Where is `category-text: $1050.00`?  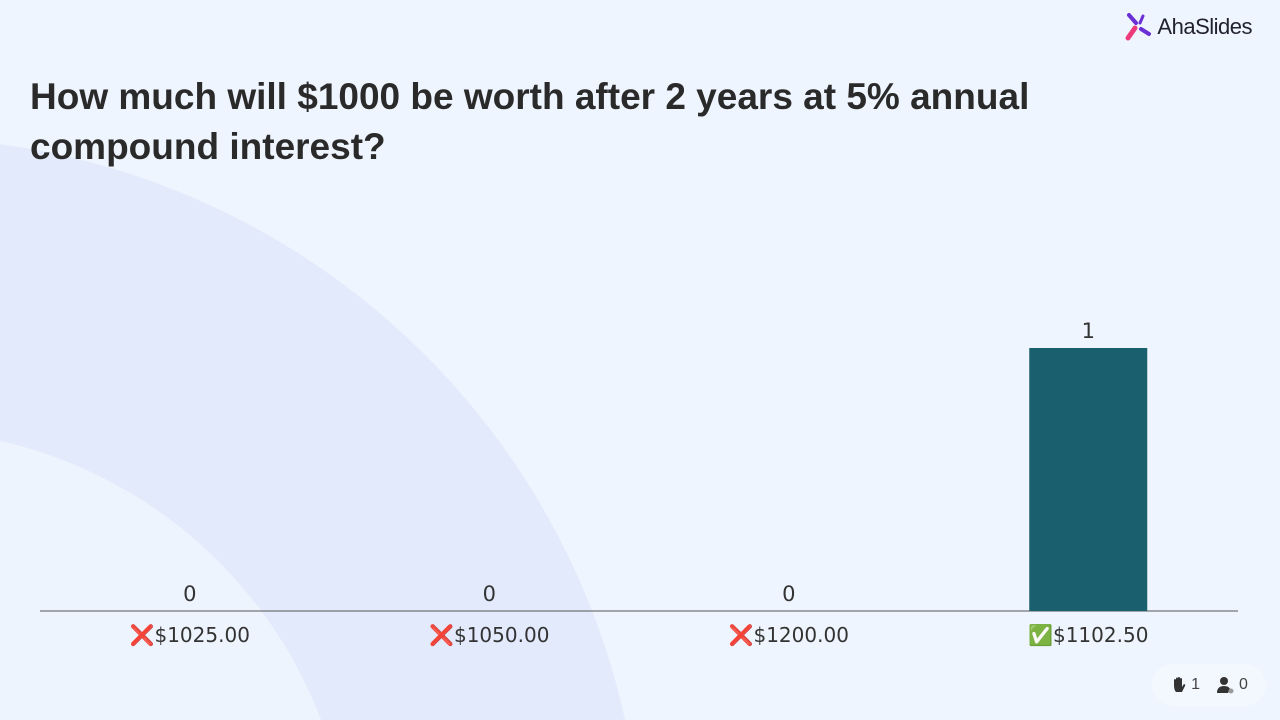 category-text: $1050.00 is located at coordinates (501, 635).